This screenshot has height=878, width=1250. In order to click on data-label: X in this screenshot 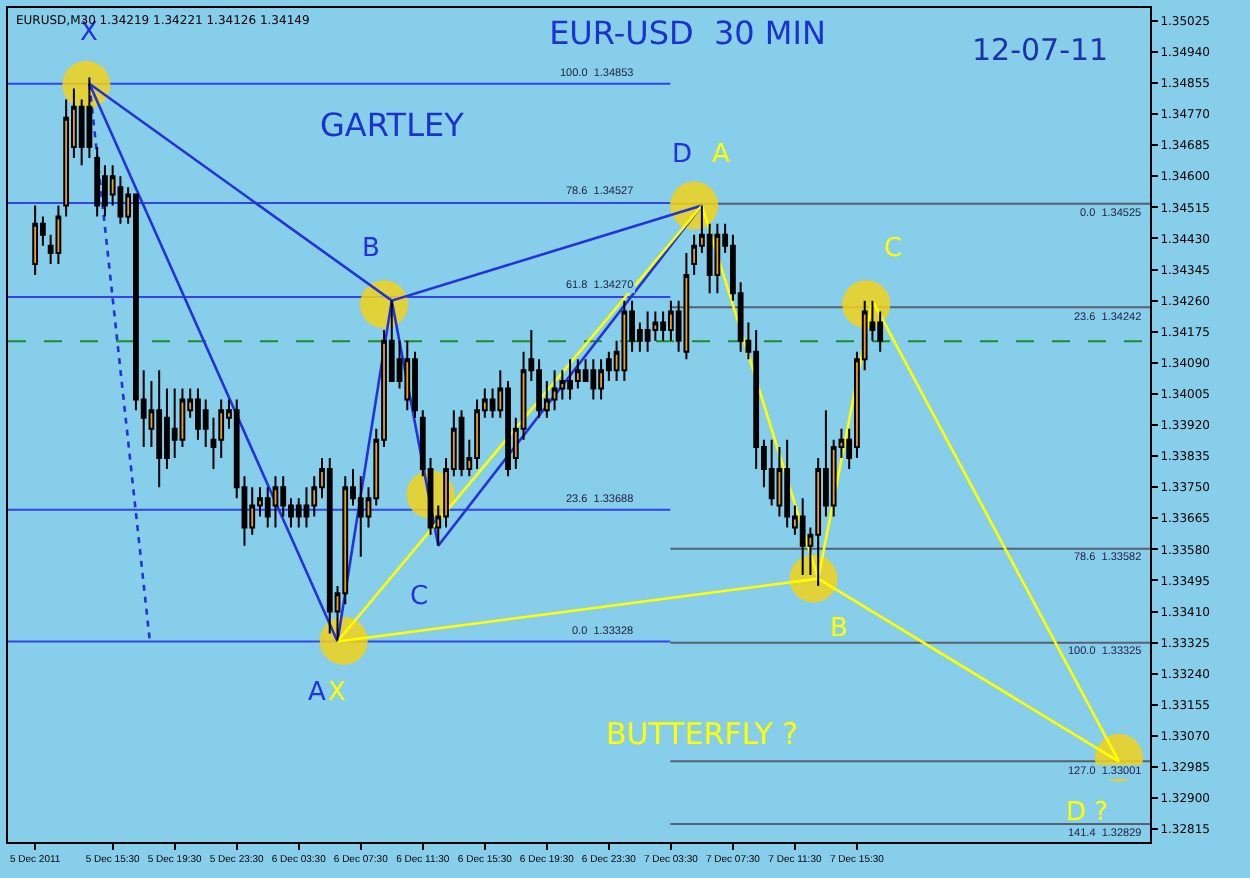, I will do `click(337, 693)`.